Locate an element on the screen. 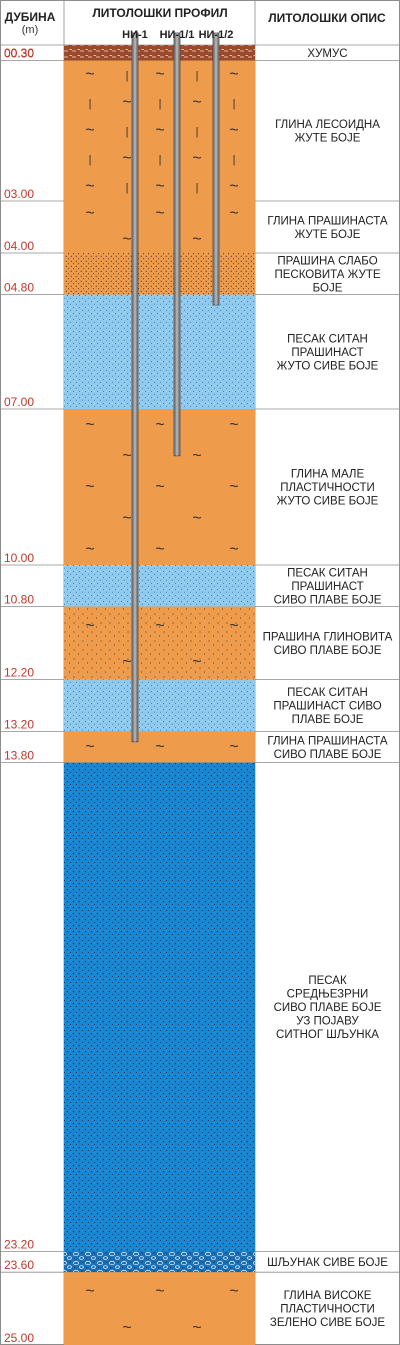 This screenshot has width=400, height=1345. layer-description: ХУМУС is located at coordinates (327, 54).